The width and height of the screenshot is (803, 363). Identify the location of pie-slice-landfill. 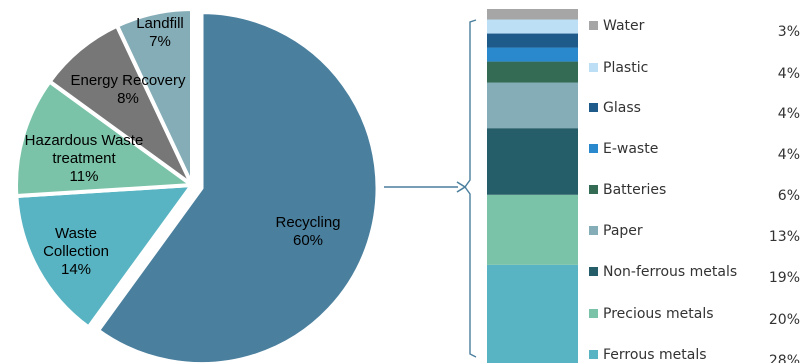
(154, 97).